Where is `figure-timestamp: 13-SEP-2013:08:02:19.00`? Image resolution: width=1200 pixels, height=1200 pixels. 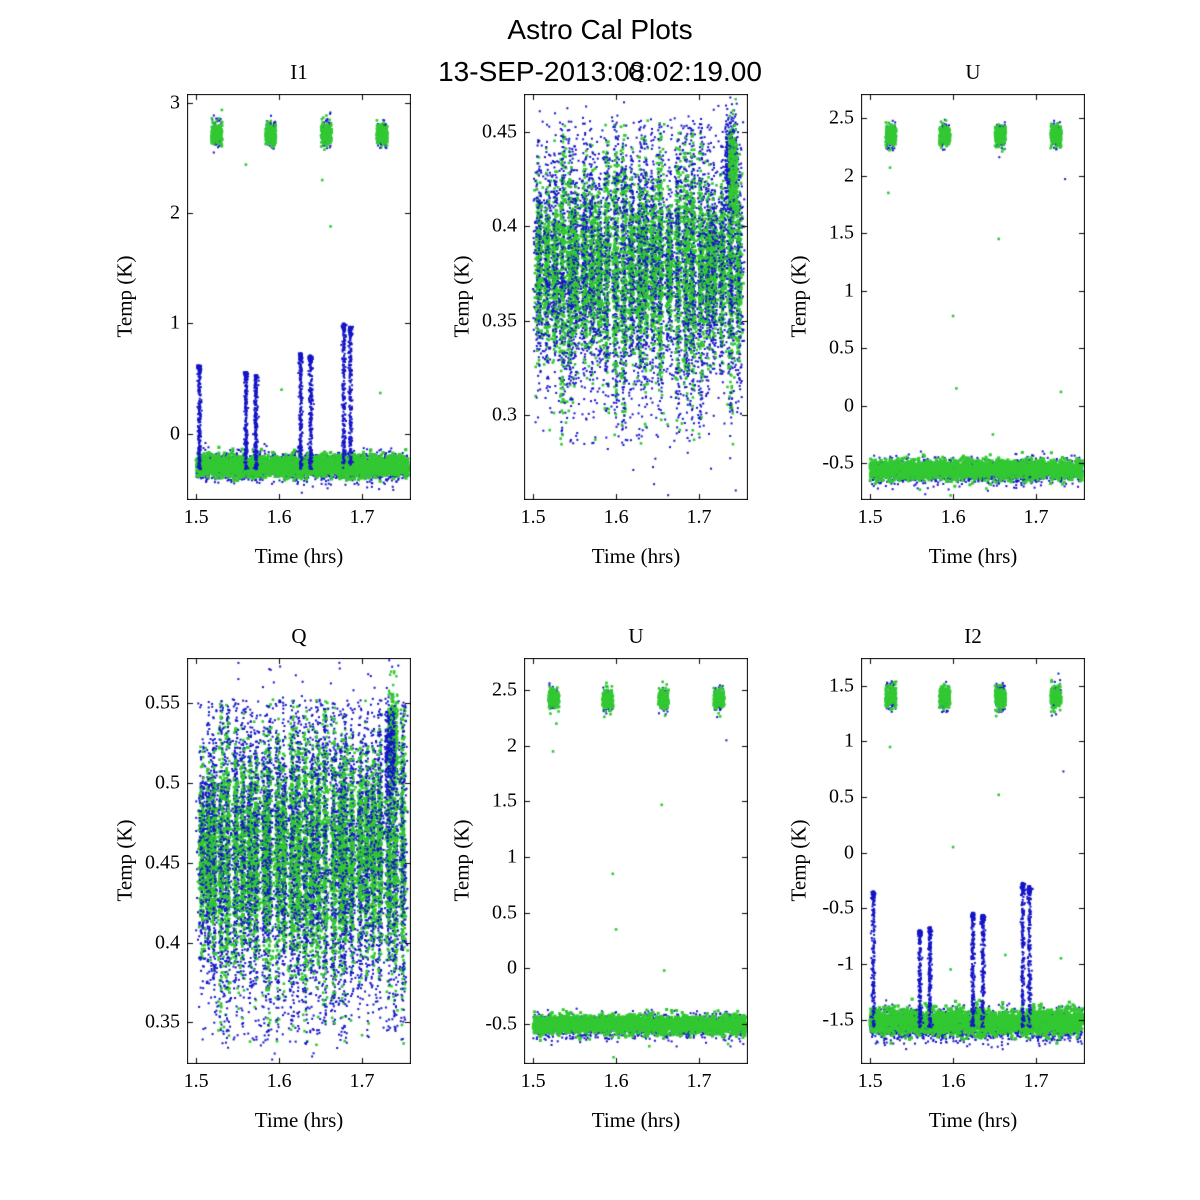
figure-timestamp: 13-SEP-2013:08:02:19.00 is located at coordinates (600, 71).